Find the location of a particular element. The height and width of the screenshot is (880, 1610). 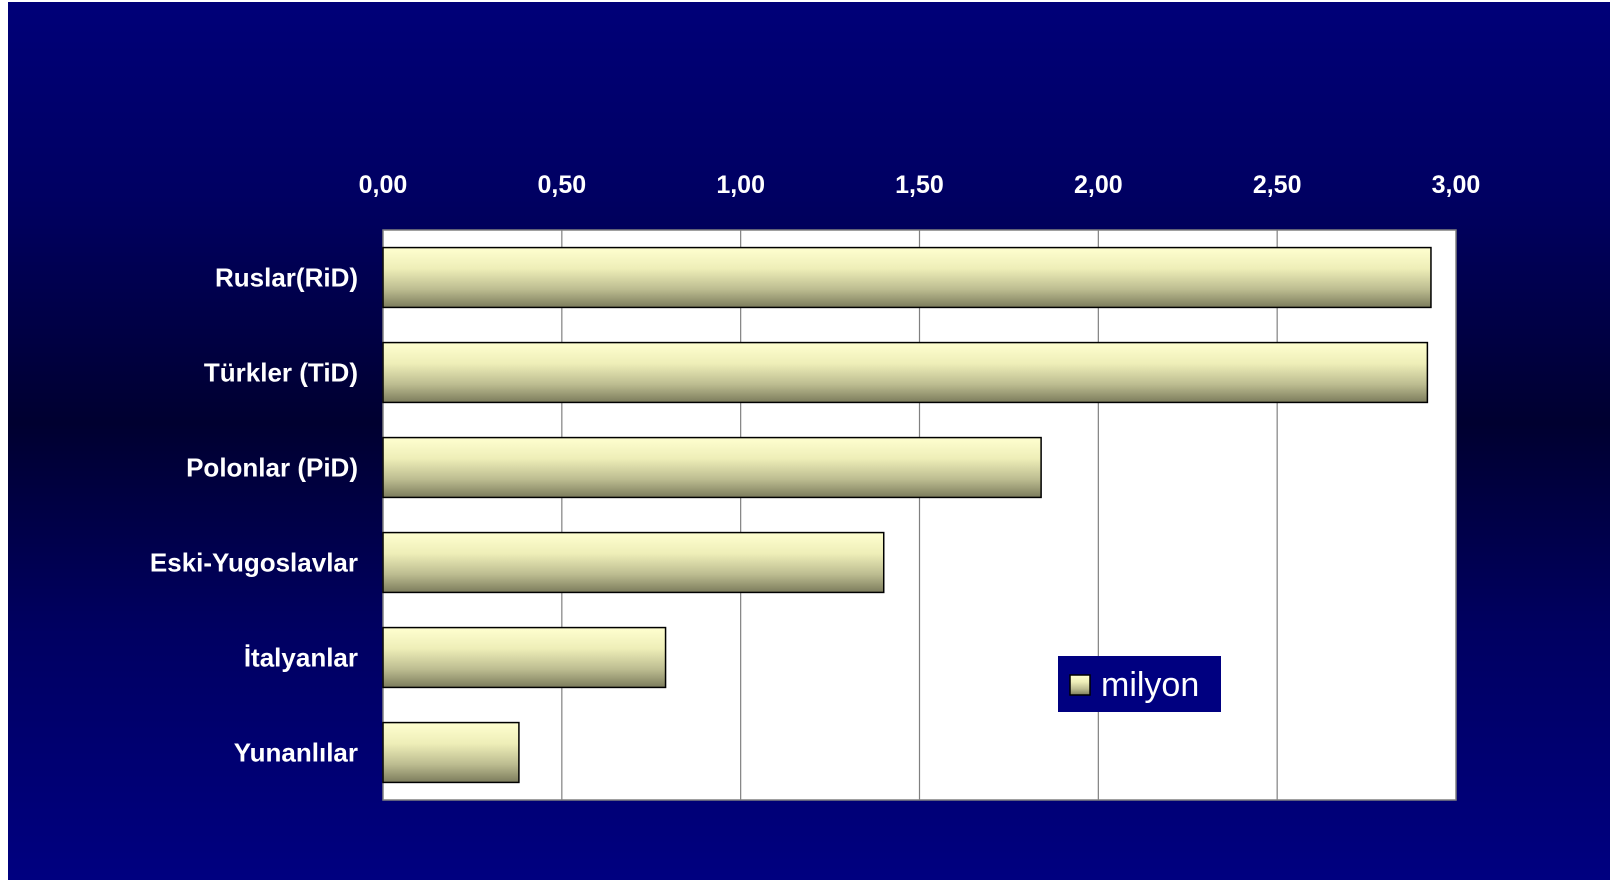

category-label: Polonlar (PiD) is located at coordinates (272, 468).